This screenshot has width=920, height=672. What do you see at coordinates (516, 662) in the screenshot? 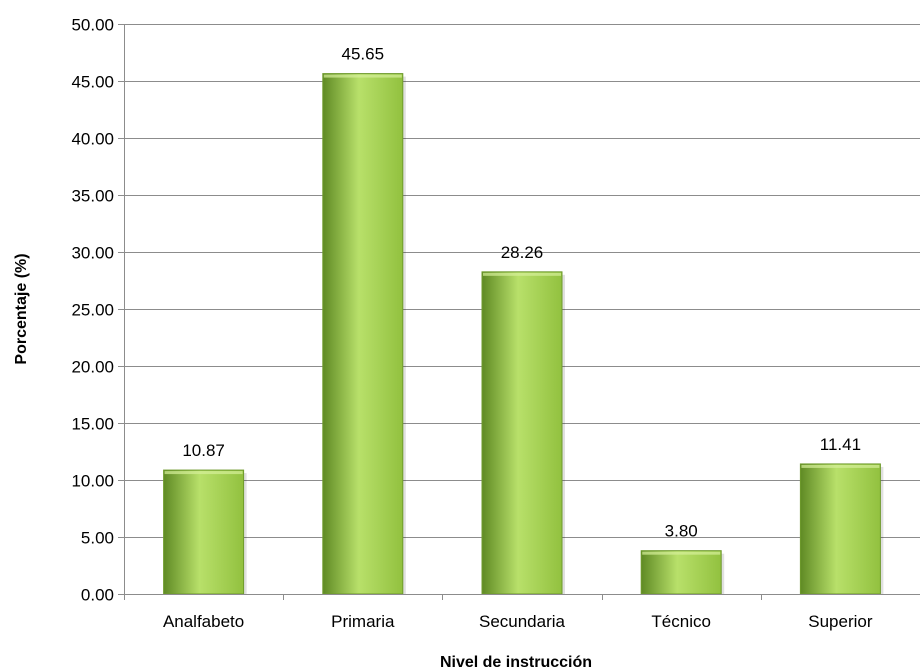
I see `x-axis-title: Nivel de instrucción` at bounding box center [516, 662].